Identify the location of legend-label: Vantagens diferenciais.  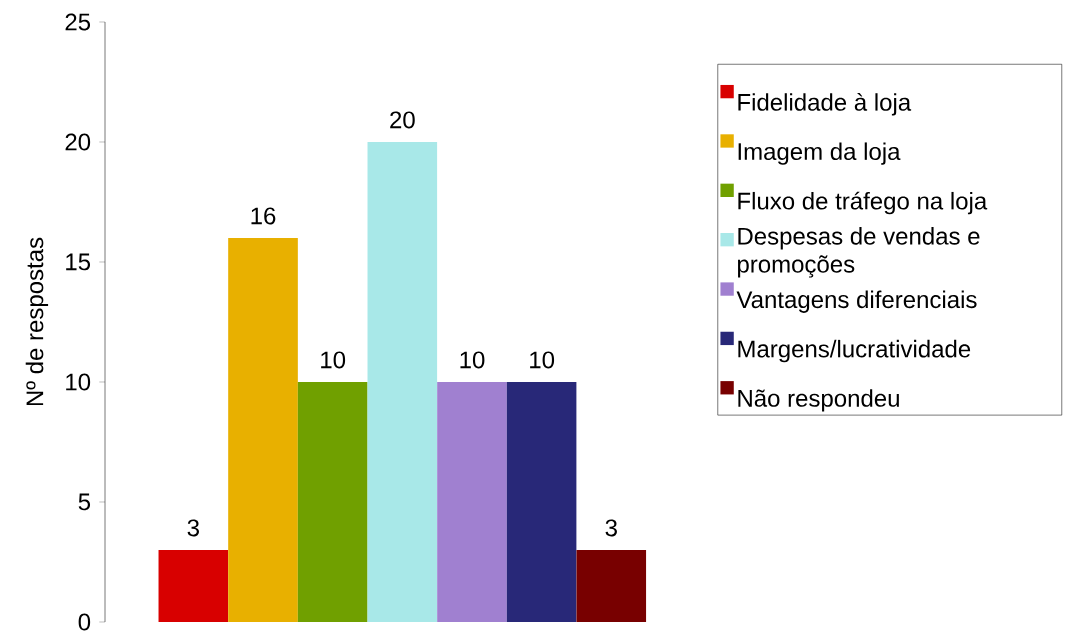
(856, 301).